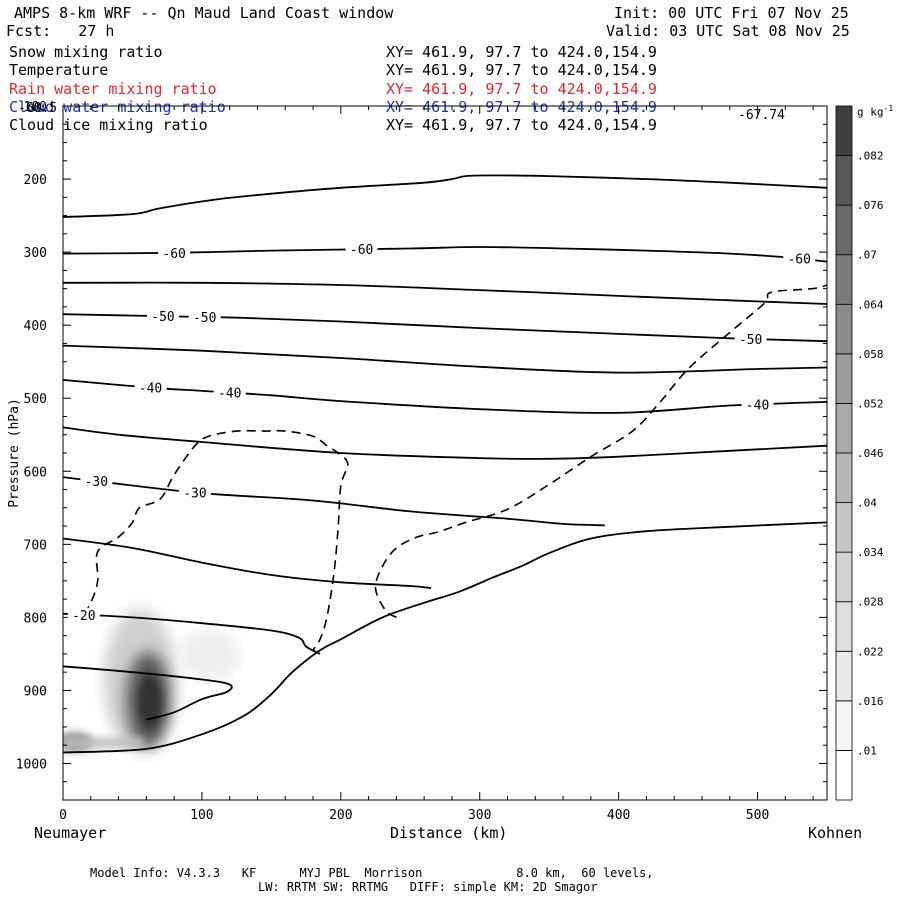 The height and width of the screenshot is (900, 900). What do you see at coordinates (761, 115) in the screenshot?
I see `max-value-label: -67.74` at bounding box center [761, 115].